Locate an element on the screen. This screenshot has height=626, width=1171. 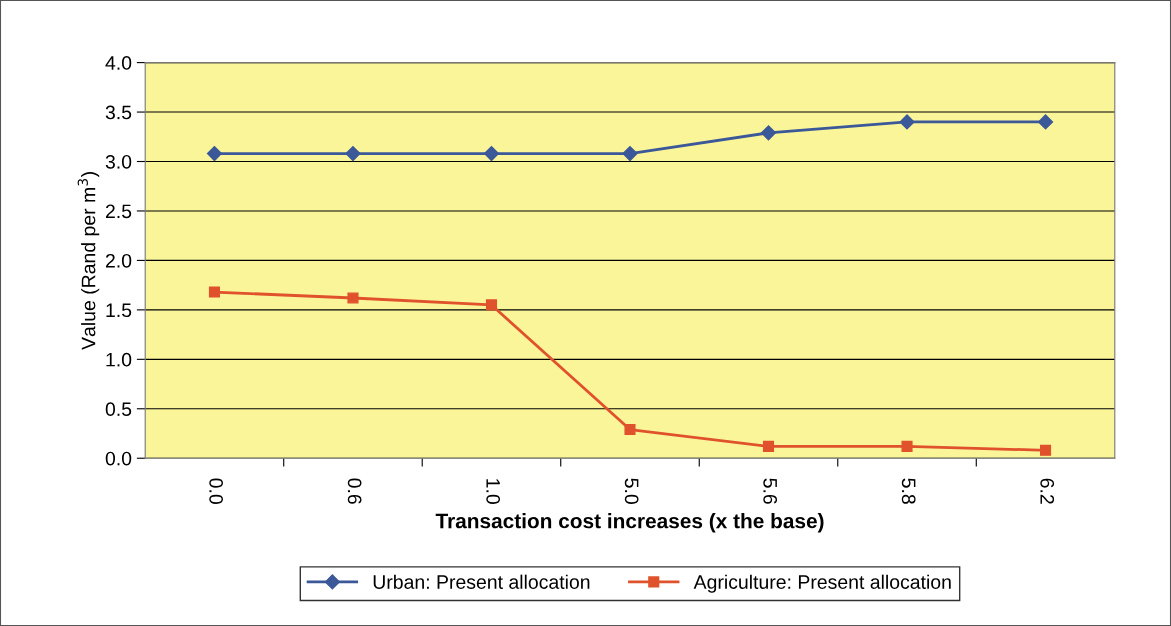
y-tick-label: 1.5 is located at coordinates (119, 310).